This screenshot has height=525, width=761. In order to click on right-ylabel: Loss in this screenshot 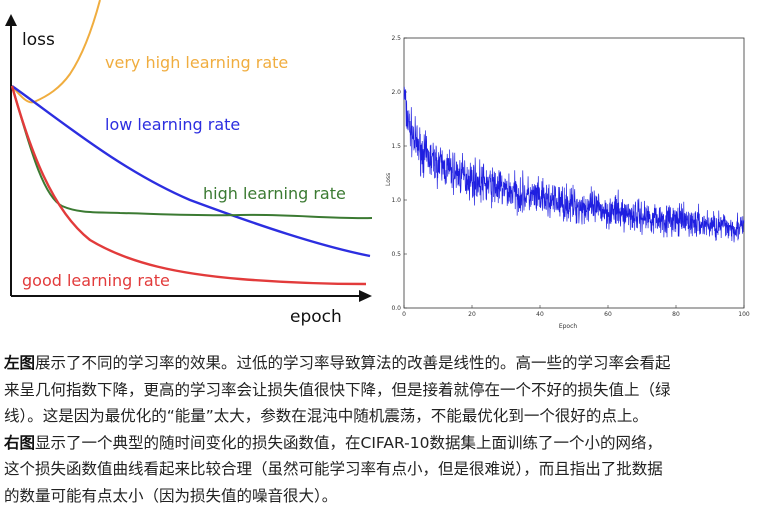, I will do `click(388, 179)`.